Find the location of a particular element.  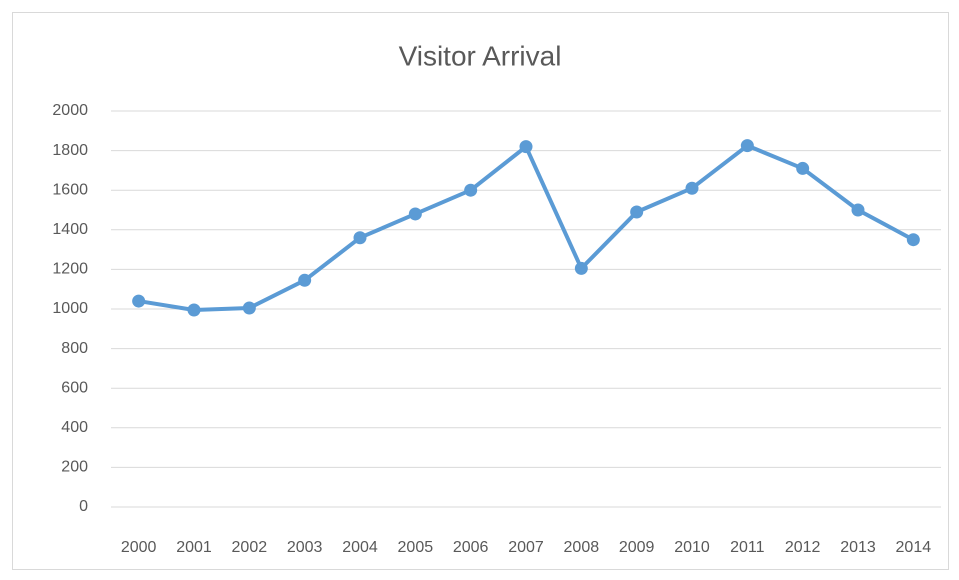

y-tick-label: 800 is located at coordinates (74, 348).